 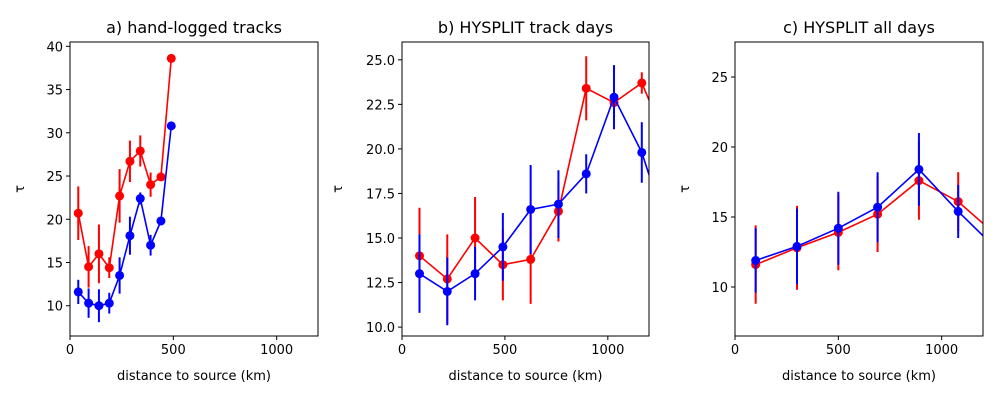 What do you see at coordinates (380, 328) in the screenshot?
I see `y-tick-label: 10.0` at bounding box center [380, 328].